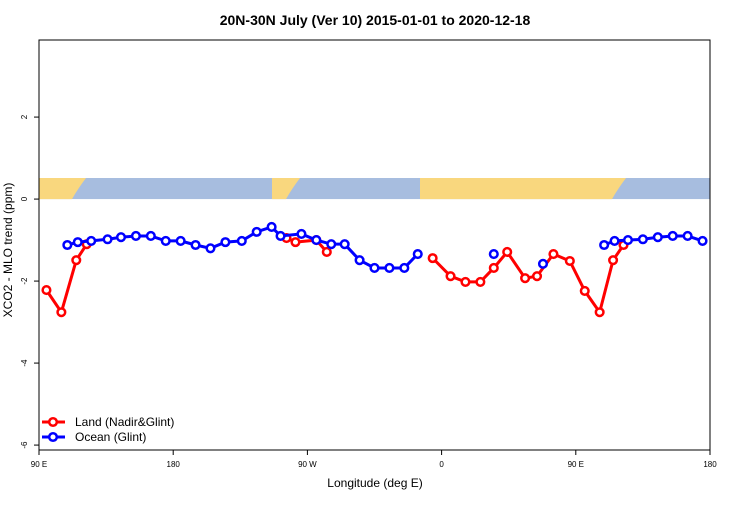 The width and height of the screenshot is (750, 505). I want to click on x-tick-label: 0, so click(441, 464).